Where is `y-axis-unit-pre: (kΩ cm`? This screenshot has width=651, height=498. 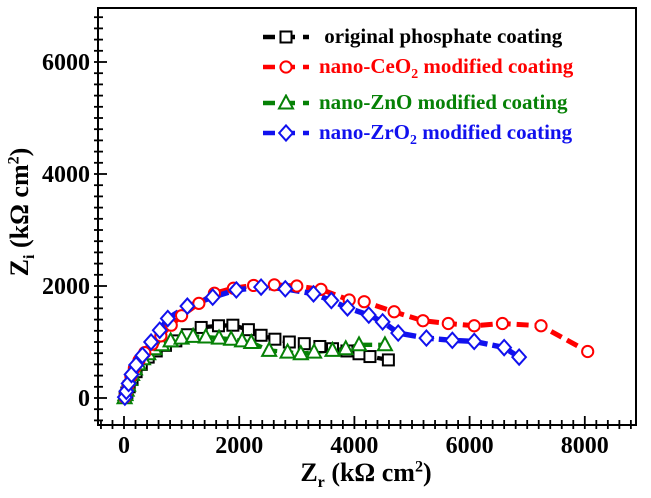 y-axis-unit-pre: (kΩ cm is located at coordinates (19, 209).